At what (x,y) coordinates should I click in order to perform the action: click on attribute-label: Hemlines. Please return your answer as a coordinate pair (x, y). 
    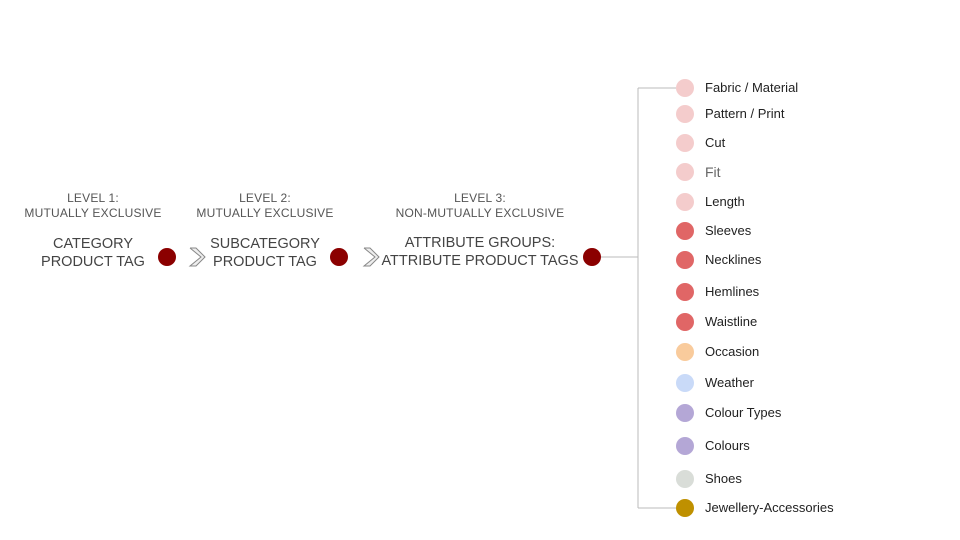
    Looking at the image, I should click on (732, 291).